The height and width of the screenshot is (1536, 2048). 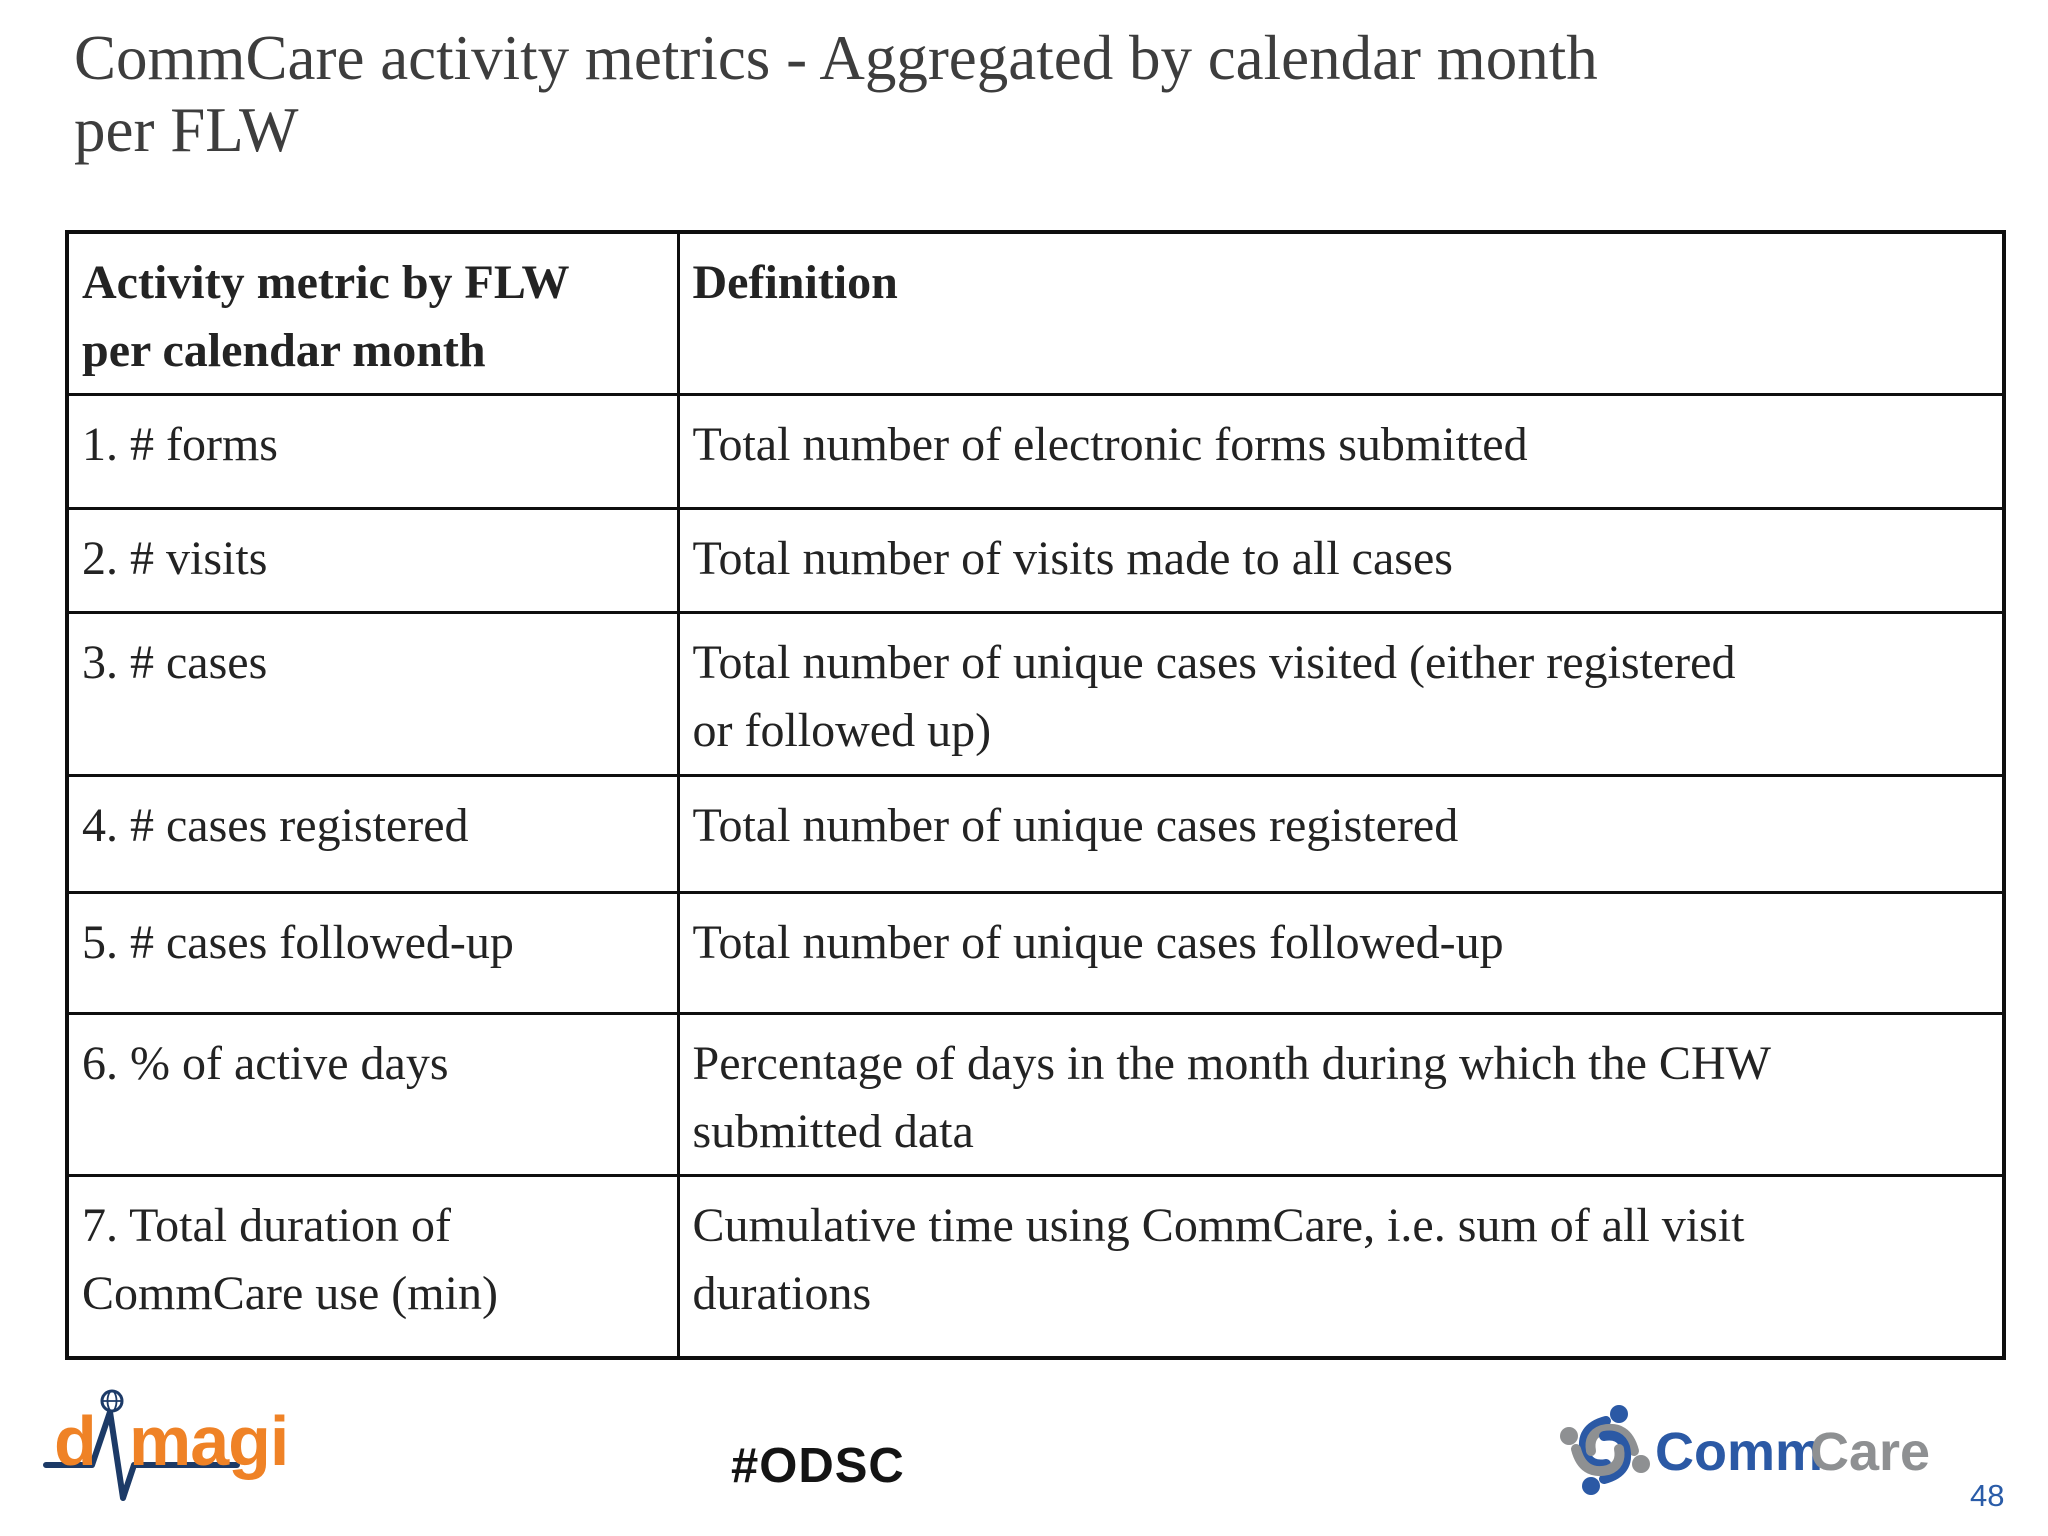 What do you see at coordinates (372, 452) in the screenshot?
I see `metric-cell: 1. # forms` at bounding box center [372, 452].